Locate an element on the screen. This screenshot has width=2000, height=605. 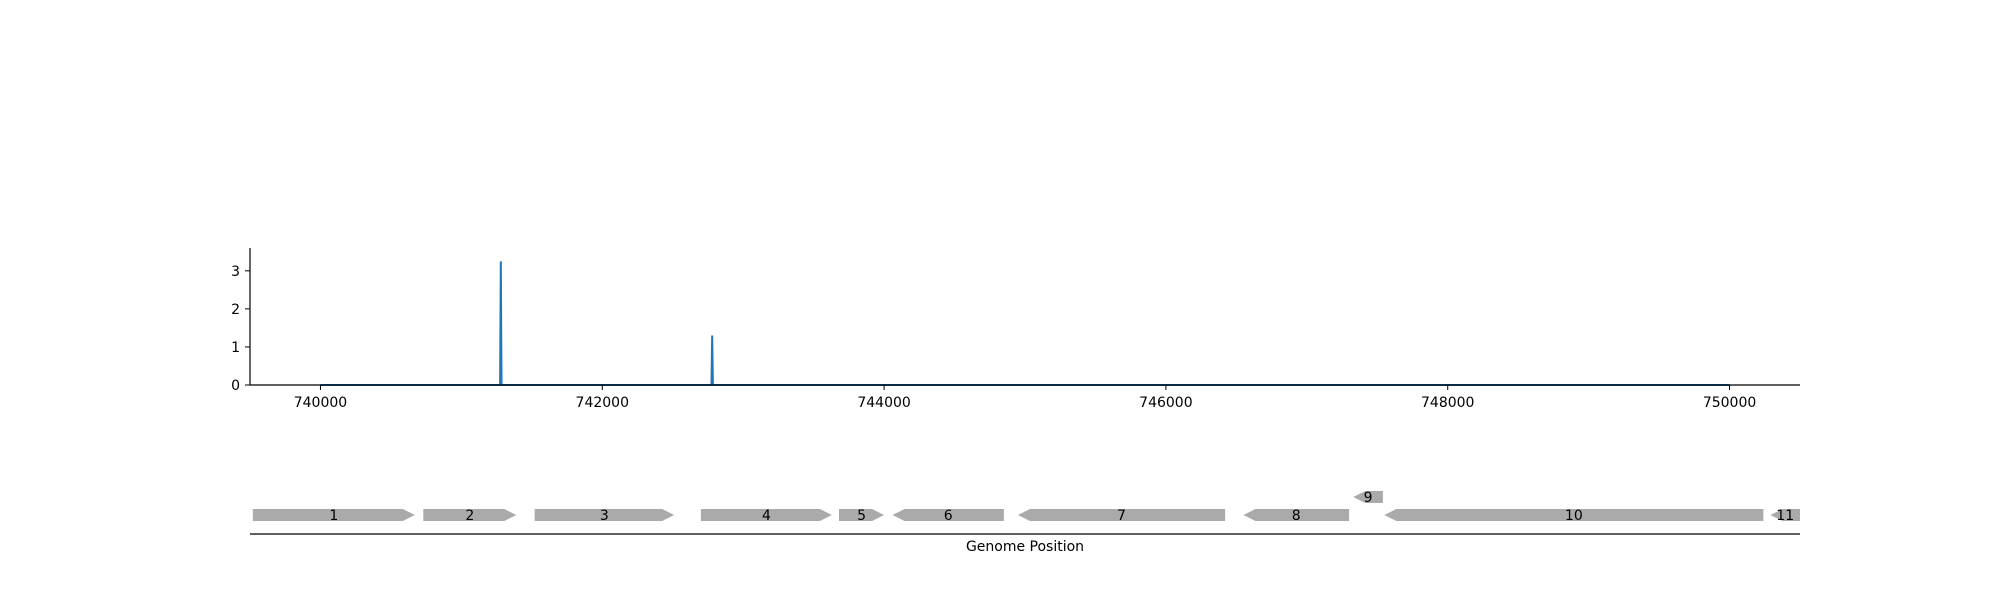
gene-label: 6 is located at coordinates (948, 516).